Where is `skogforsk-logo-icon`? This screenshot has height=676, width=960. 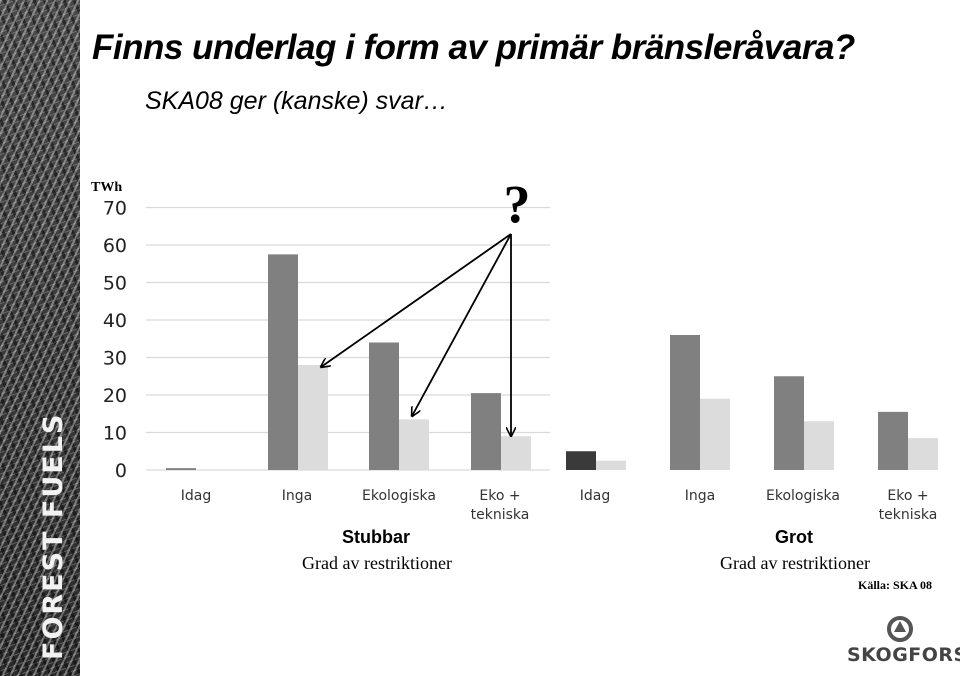 skogforsk-logo-icon is located at coordinates (900, 629).